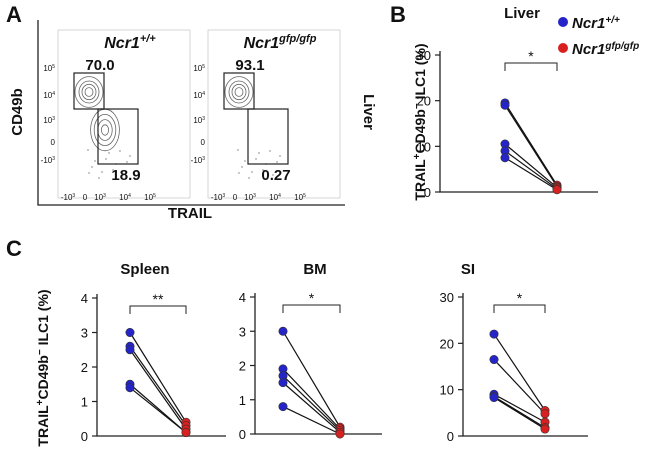 The image size is (650, 464). I want to click on y-axis-label-part: TRAIL, so click(43, 426).